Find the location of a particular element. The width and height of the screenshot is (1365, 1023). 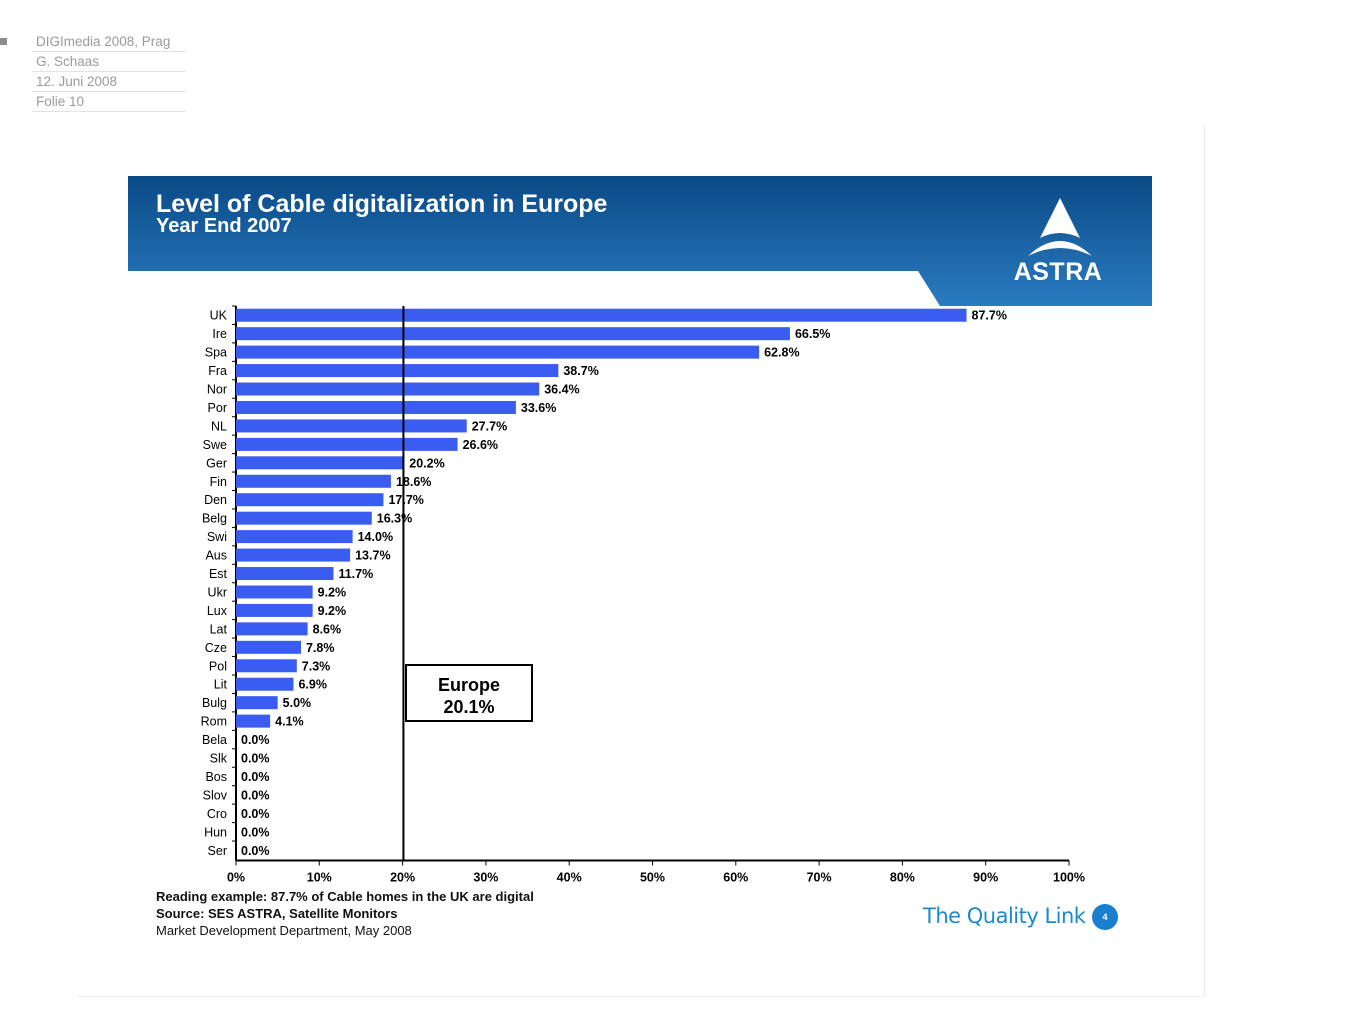

data-label: 5.0% is located at coordinates (297, 703).